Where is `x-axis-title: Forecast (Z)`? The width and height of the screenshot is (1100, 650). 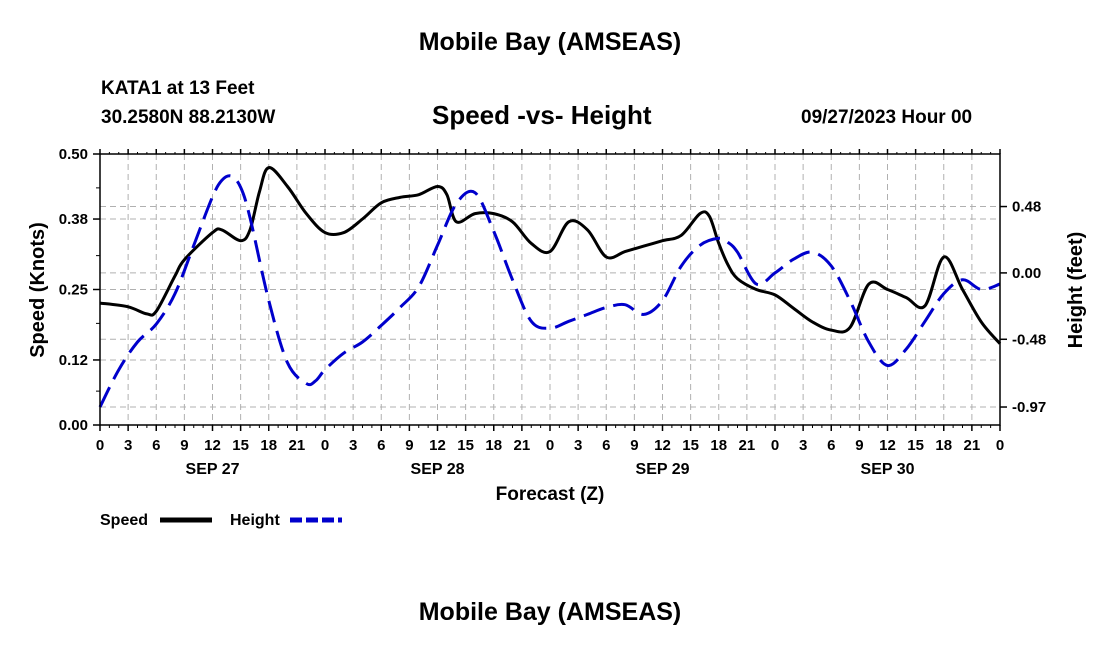 x-axis-title: Forecast (Z) is located at coordinates (550, 494).